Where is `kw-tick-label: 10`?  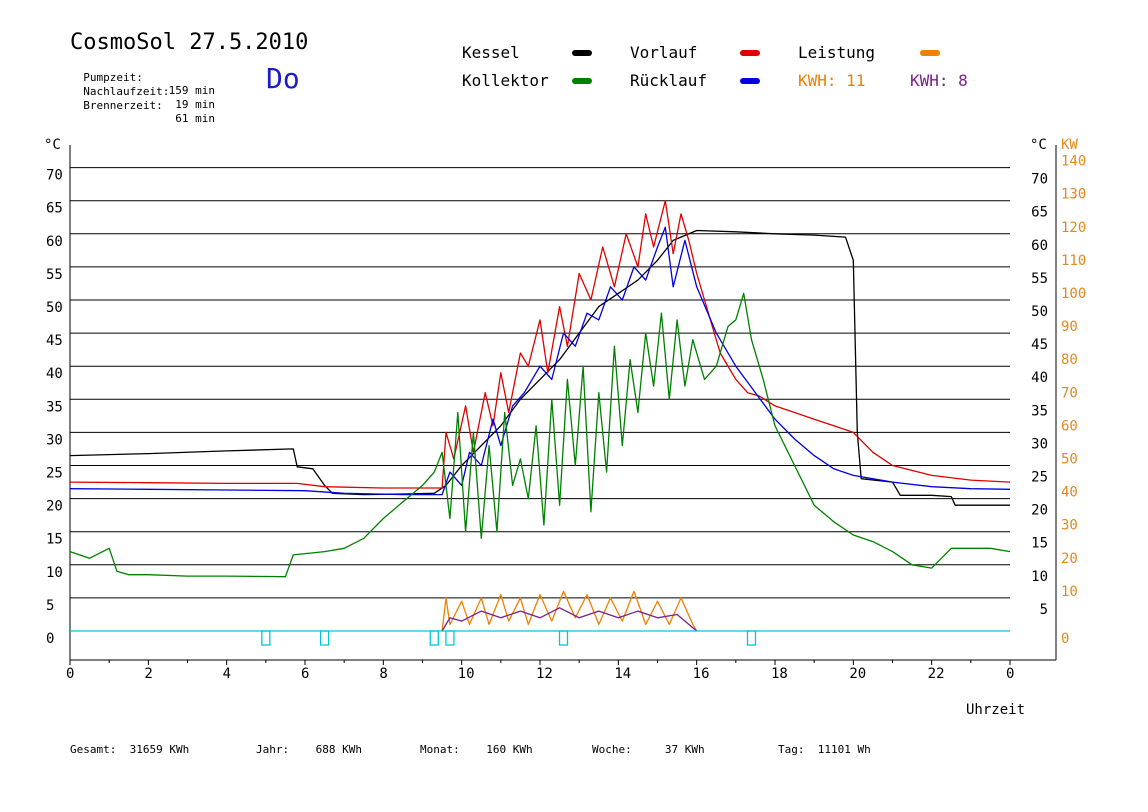
kw-tick-label: 10 is located at coordinates (1069, 592).